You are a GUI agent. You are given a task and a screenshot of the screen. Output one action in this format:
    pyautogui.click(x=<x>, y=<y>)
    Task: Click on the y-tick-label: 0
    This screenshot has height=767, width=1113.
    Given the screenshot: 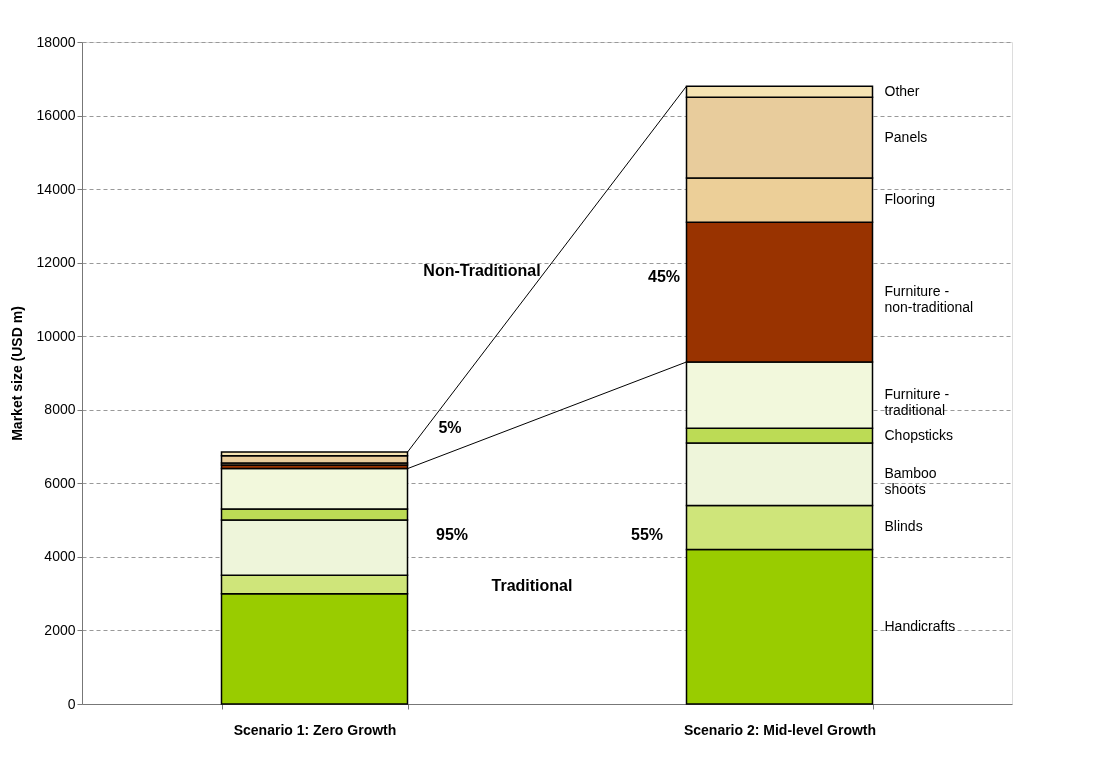 What is the action you would take?
    pyautogui.click(x=71, y=703)
    